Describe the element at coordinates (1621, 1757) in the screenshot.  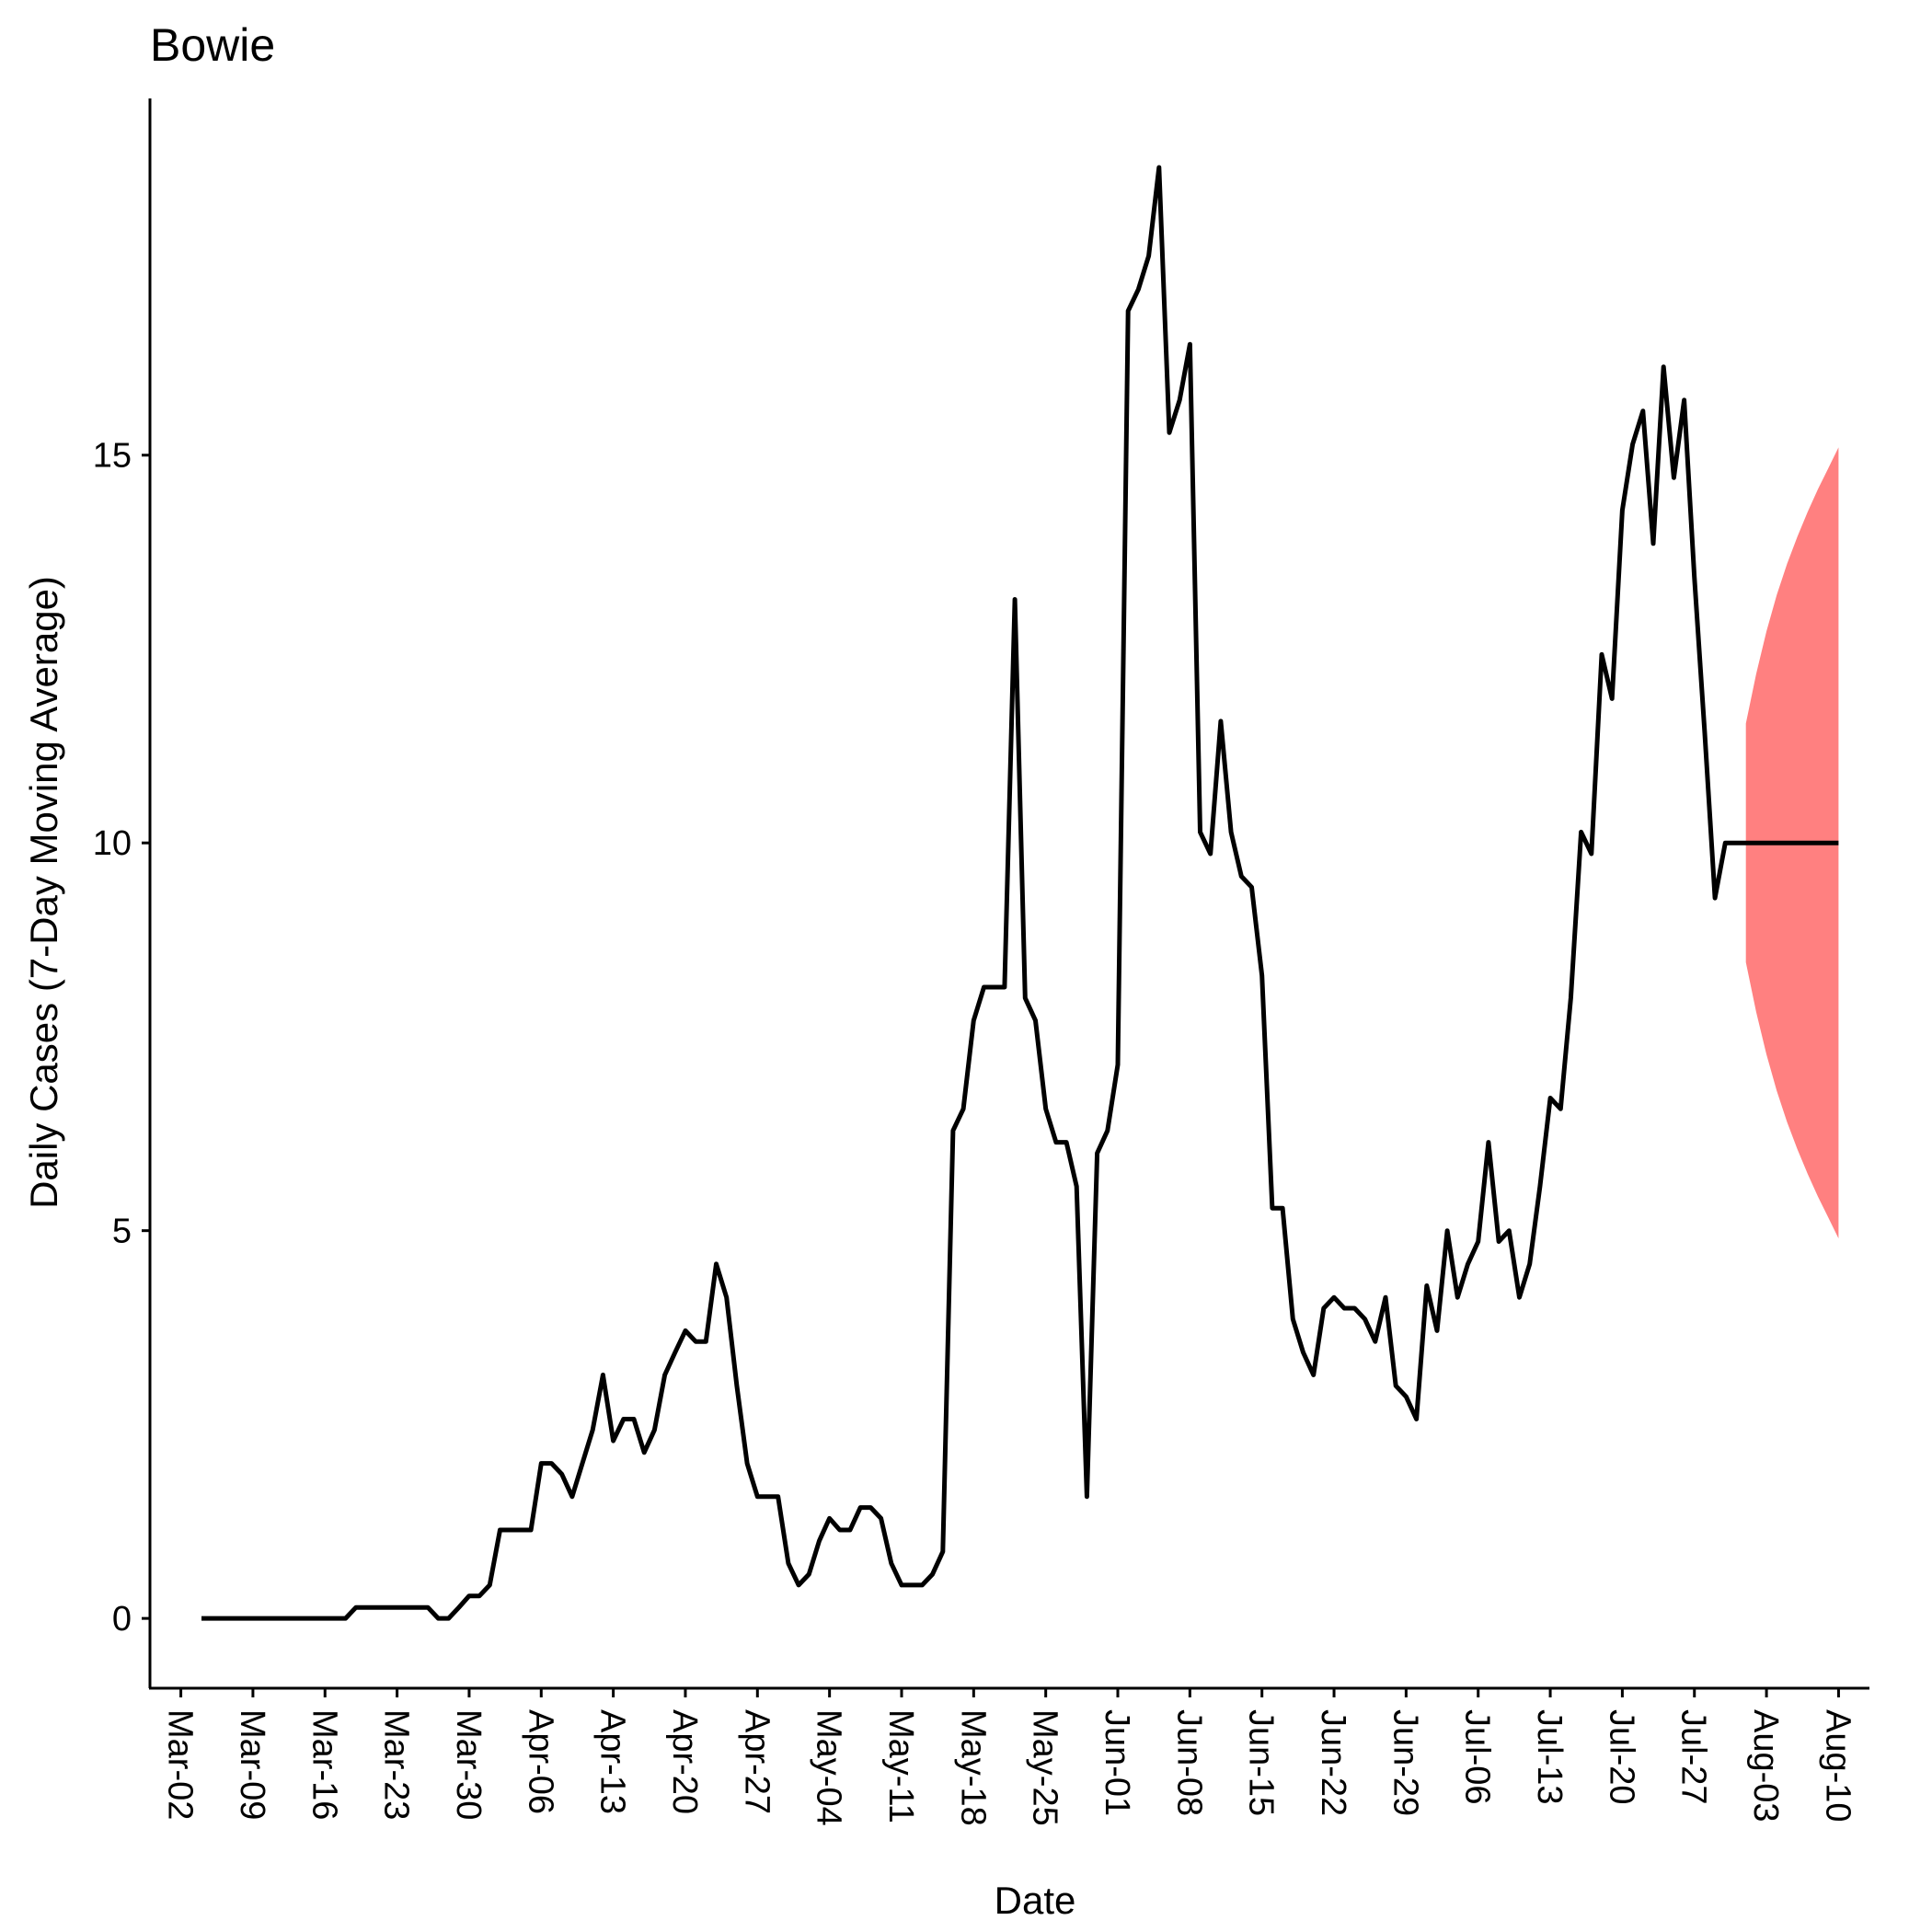
I see `x-tick-label: Jul-20` at that location.